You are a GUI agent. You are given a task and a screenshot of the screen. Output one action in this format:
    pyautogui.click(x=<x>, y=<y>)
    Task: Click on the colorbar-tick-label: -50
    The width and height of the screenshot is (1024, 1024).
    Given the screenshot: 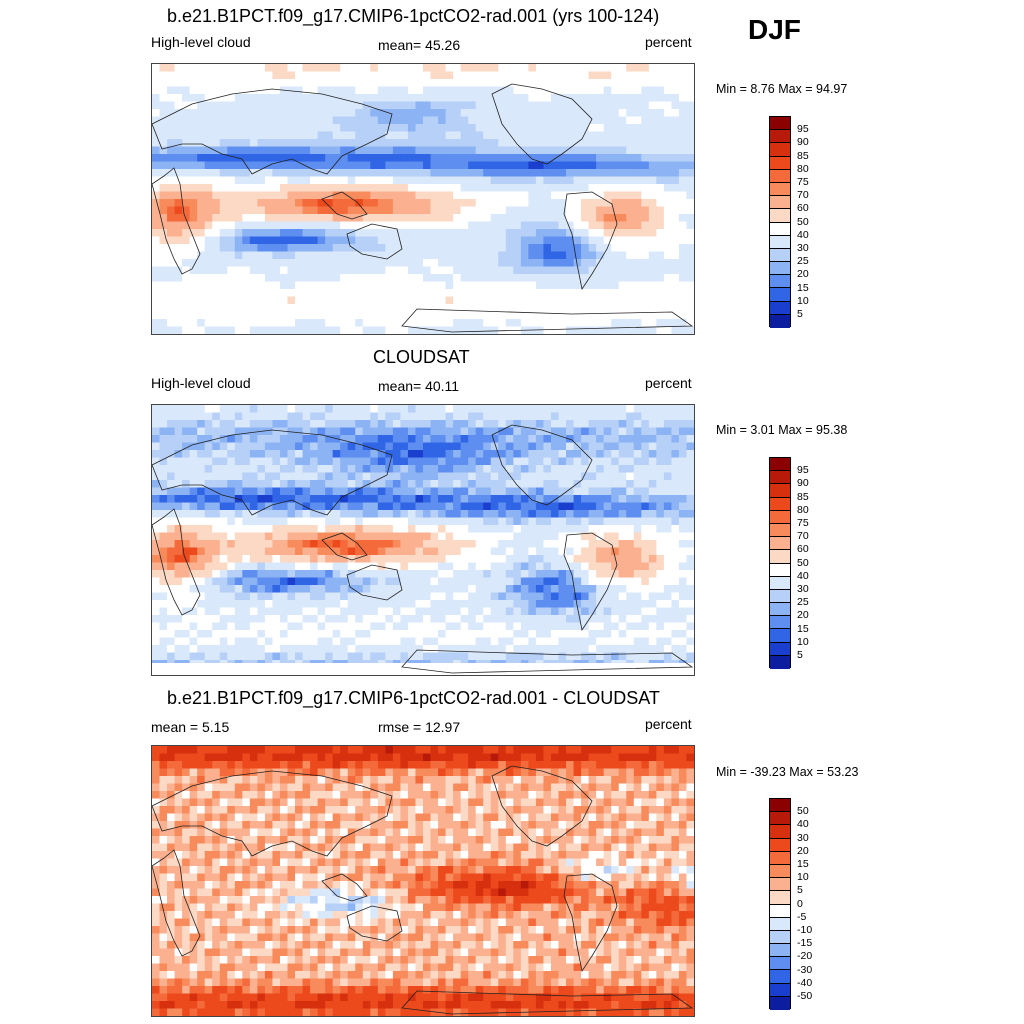 What is the action you would take?
    pyautogui.click(x=805, y=996)
    